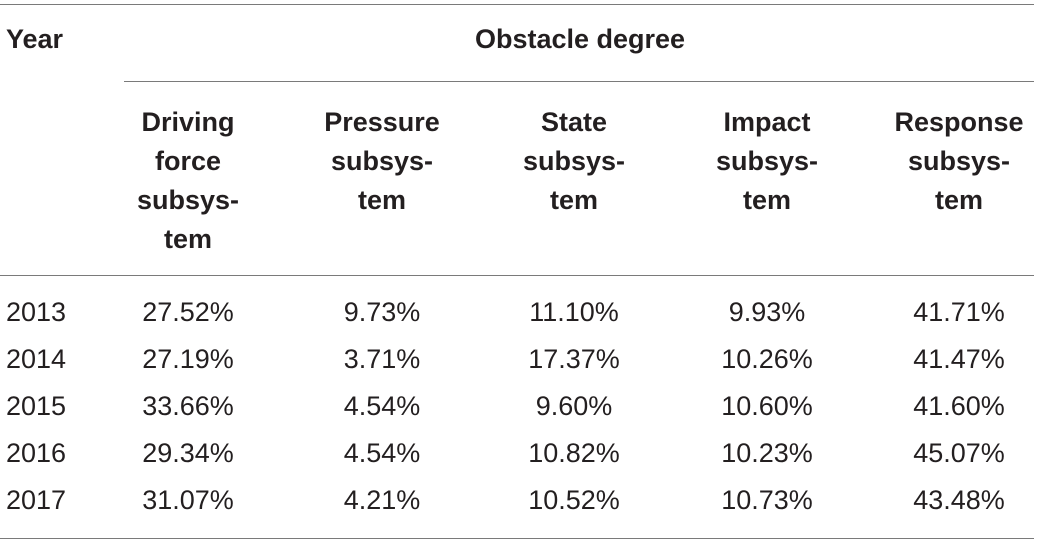 The width and height of the screenshot is (1040, 543). Describe the element at coordinates (382, 359) in the screenshot. I see `value-cell: 3.71%` at that location.